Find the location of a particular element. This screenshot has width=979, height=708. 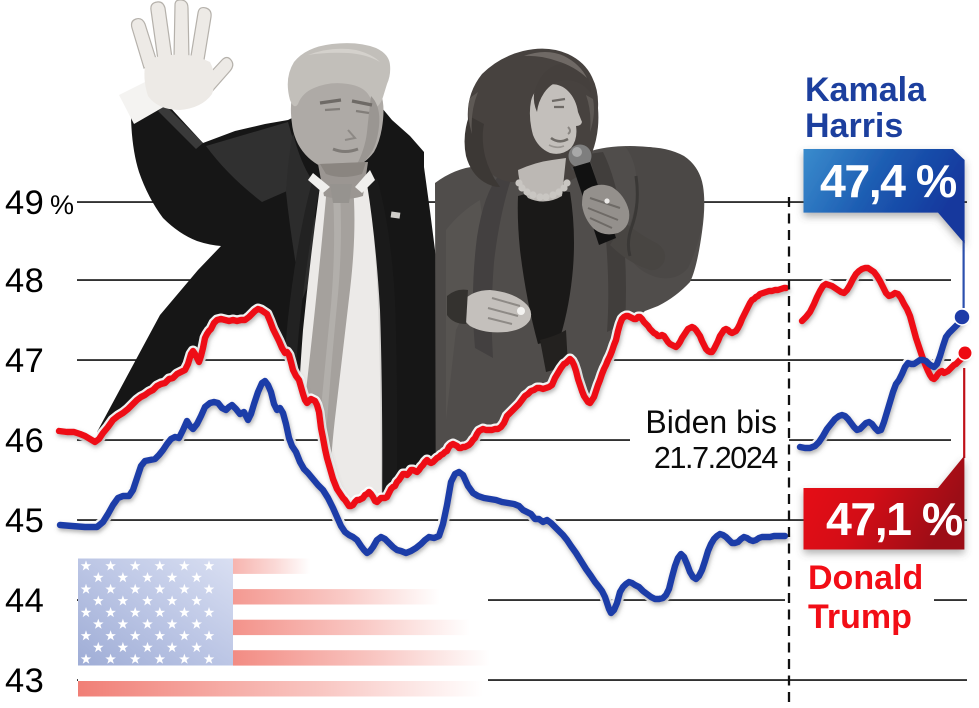

svg-text: 47,1 % is located at coordinates (894, 519).